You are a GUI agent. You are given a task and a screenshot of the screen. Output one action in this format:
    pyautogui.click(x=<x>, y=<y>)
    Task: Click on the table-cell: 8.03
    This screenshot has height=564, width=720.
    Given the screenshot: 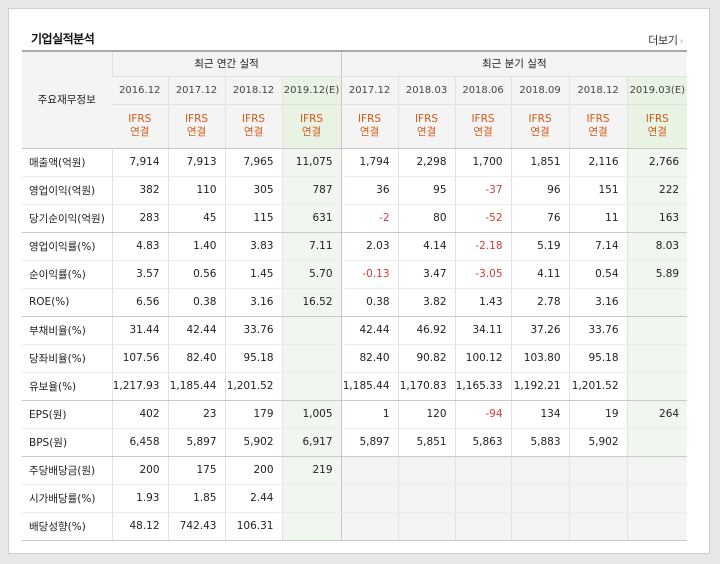 What is the action you would take?
    pyautogui.click(x=657, y=246)
    